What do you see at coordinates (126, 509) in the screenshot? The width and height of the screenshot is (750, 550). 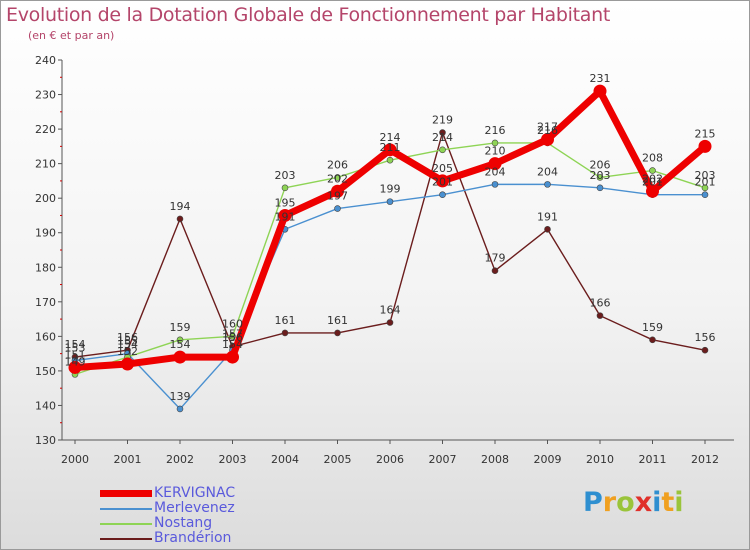 I see `legend-swatch-merlevenez` at bounding box center [126, 509].